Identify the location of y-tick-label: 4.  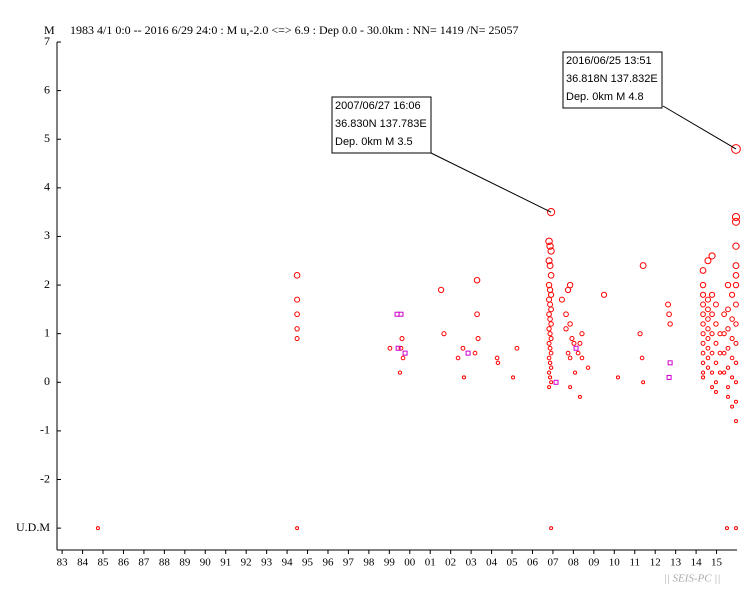
(47, 187).